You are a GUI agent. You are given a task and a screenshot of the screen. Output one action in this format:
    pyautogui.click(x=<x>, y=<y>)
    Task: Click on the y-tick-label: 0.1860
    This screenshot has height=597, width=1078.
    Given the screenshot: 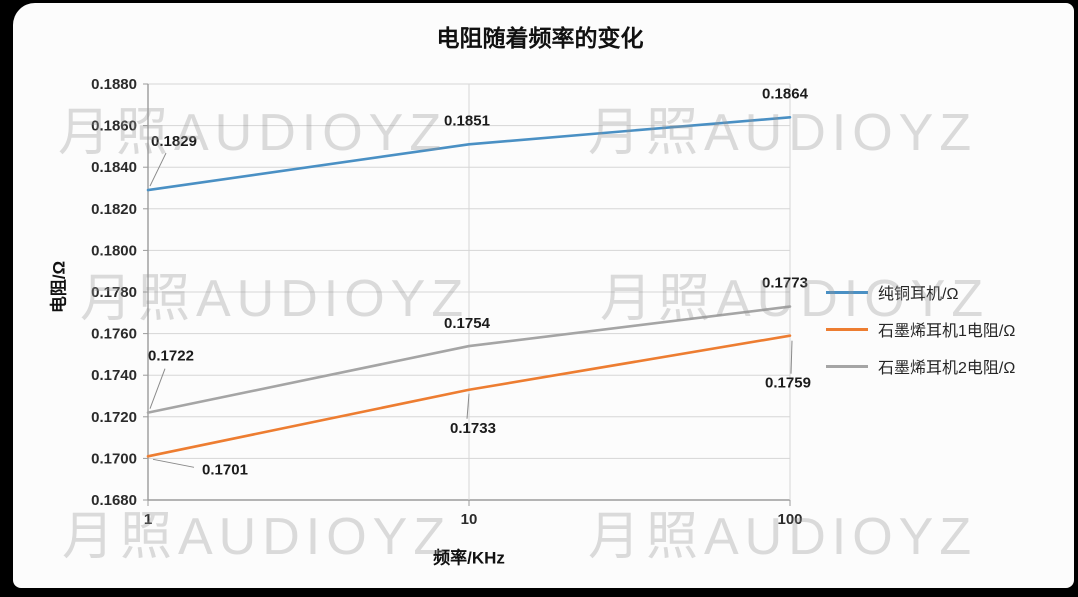 What is the action you would take?
    pyautogui.click(x=114, y=126)
    